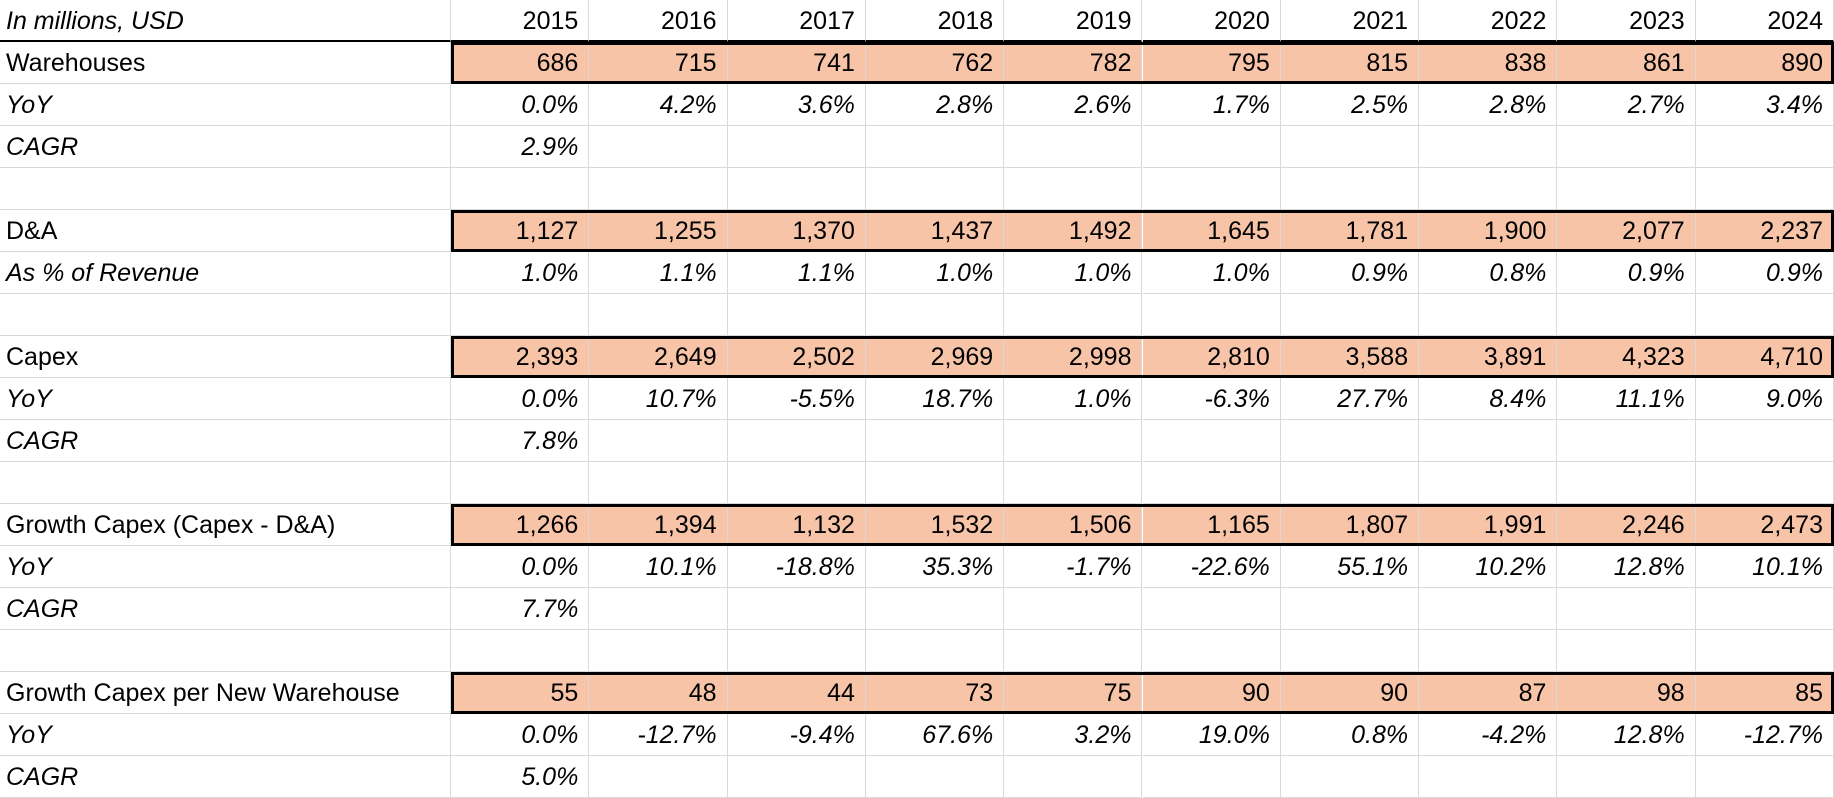 Image resolution: width=1834 pixels, height=798 pixels. I want to click on value-cell: -12.7%, so click(1764, 735).